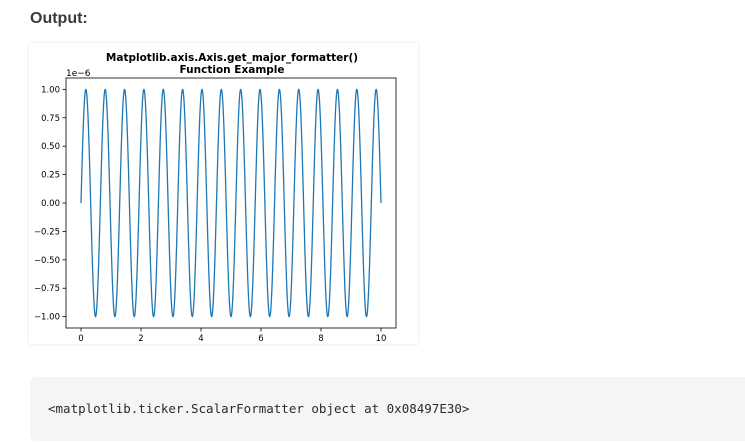 Image resolution: width=745 pixels, height=442 pixels. What do you see at coordinates (50, 119) in the screenshot?
I see `y-tick-label: 0.75` at bounding box center [50, 119].